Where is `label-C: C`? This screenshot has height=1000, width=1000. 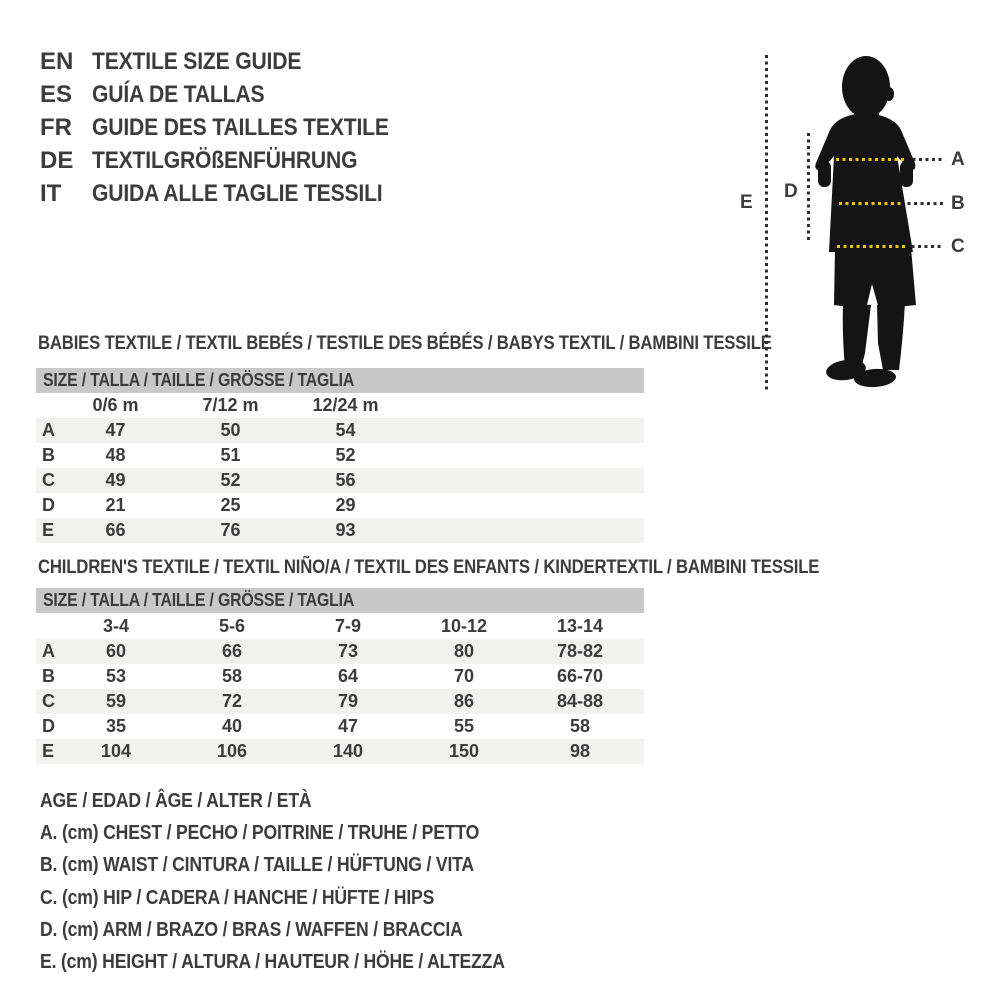 label-C: C is located at coordinates (958, 246).